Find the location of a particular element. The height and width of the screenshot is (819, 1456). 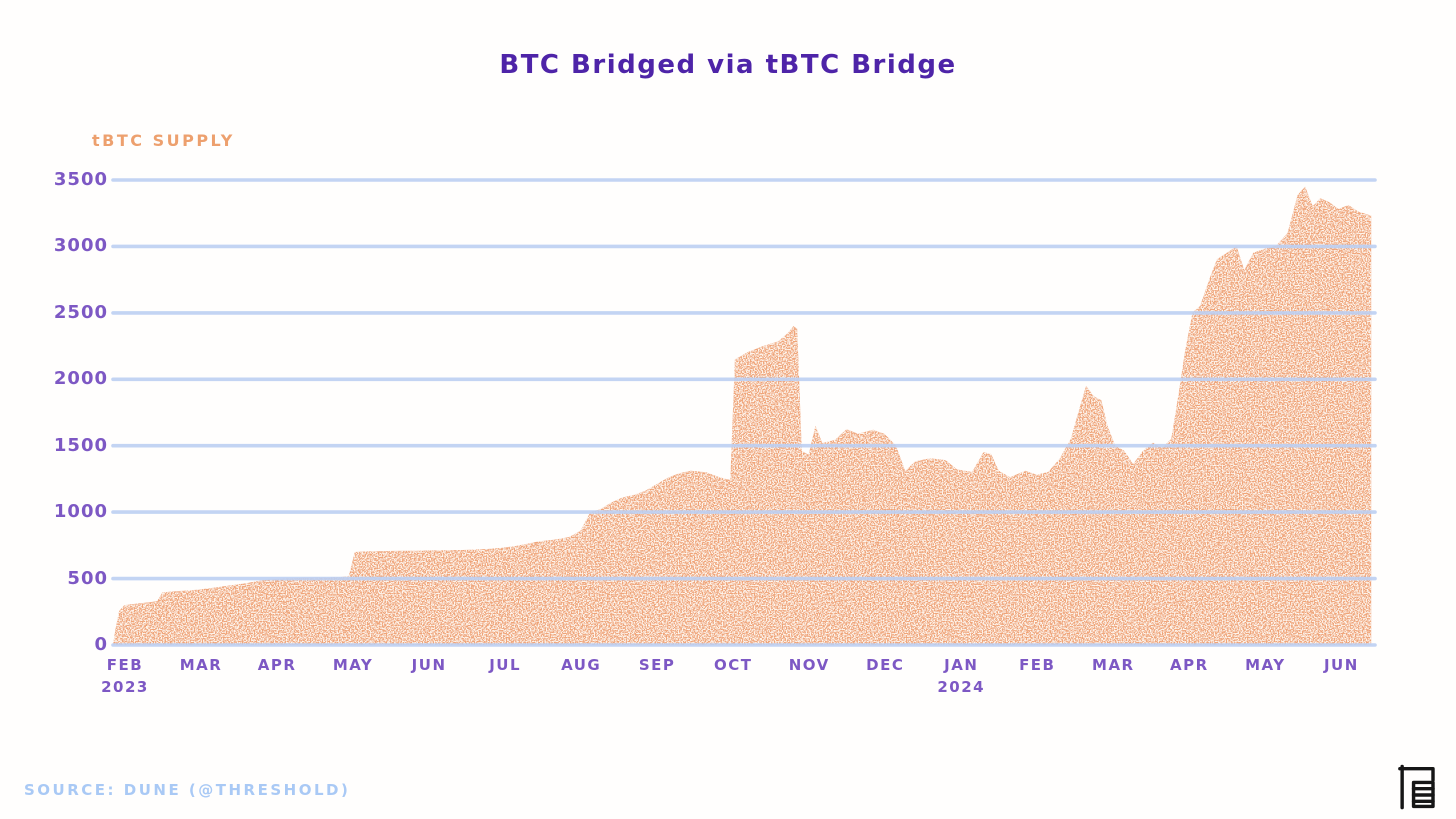

x-tick-label: JUL is located at coordinates (505, 665).